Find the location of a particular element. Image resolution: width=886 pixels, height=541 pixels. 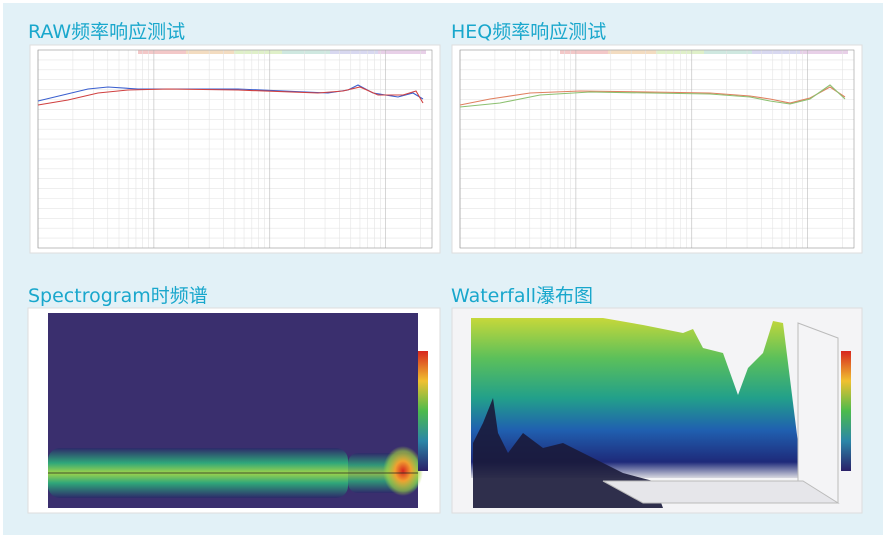

panel-title: HEQ频率响应测试 is located at coordinates (529, 32).